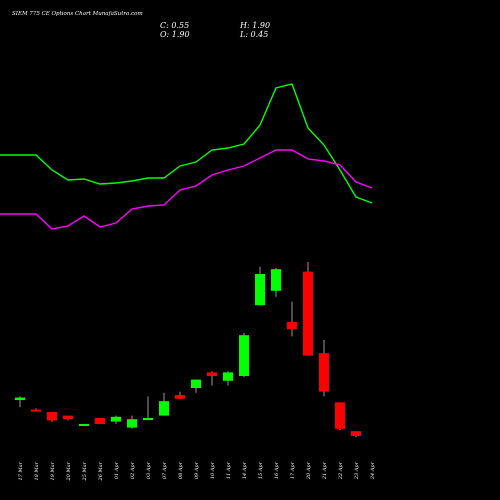 The width and height of the screenshot is (500, 500). I want to click on x-tick-label: 10 Apr, so click(213, 470).